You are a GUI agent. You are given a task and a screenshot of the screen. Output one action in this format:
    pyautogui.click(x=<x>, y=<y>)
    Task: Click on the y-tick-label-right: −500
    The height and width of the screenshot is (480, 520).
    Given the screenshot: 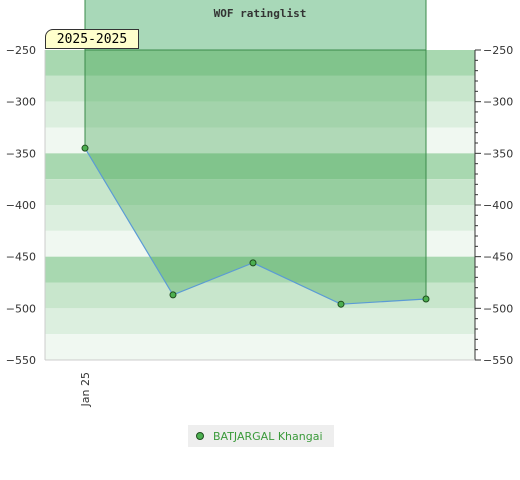 What is the action you would take?
    pyautogui.click(x=498, y=308)
    